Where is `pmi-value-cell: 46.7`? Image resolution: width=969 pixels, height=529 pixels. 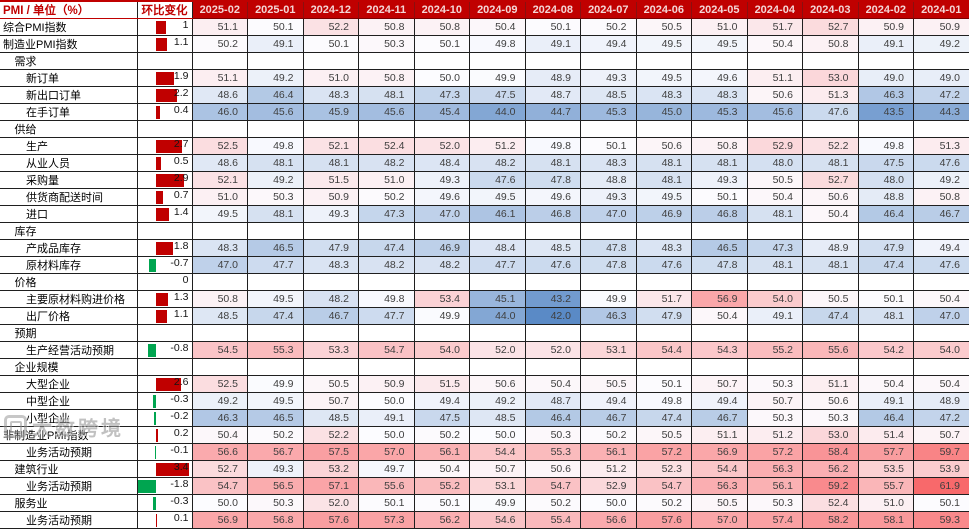
pmi-value-cell: 46.7 is located at coordinates (720, 418).